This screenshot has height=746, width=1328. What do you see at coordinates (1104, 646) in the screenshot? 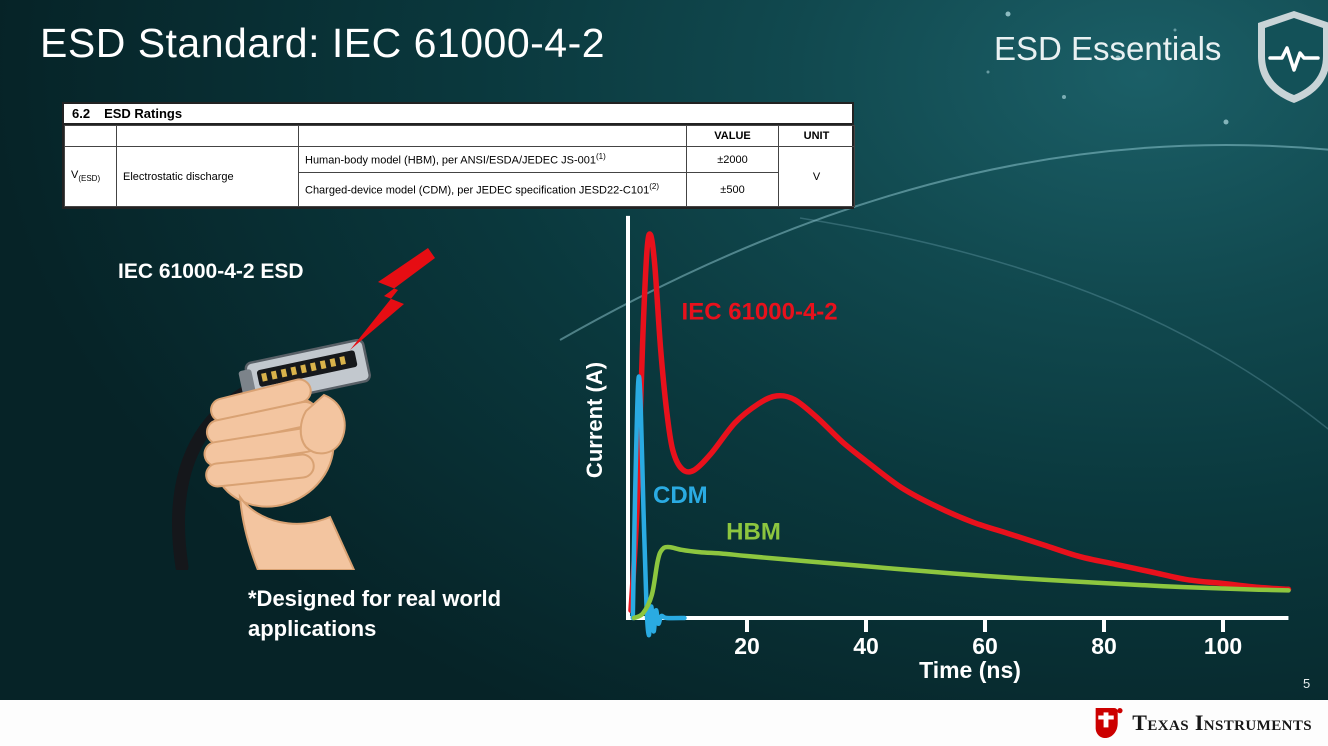
I see `x-tick-label-80: 80` at bounding box center [1104, 646].